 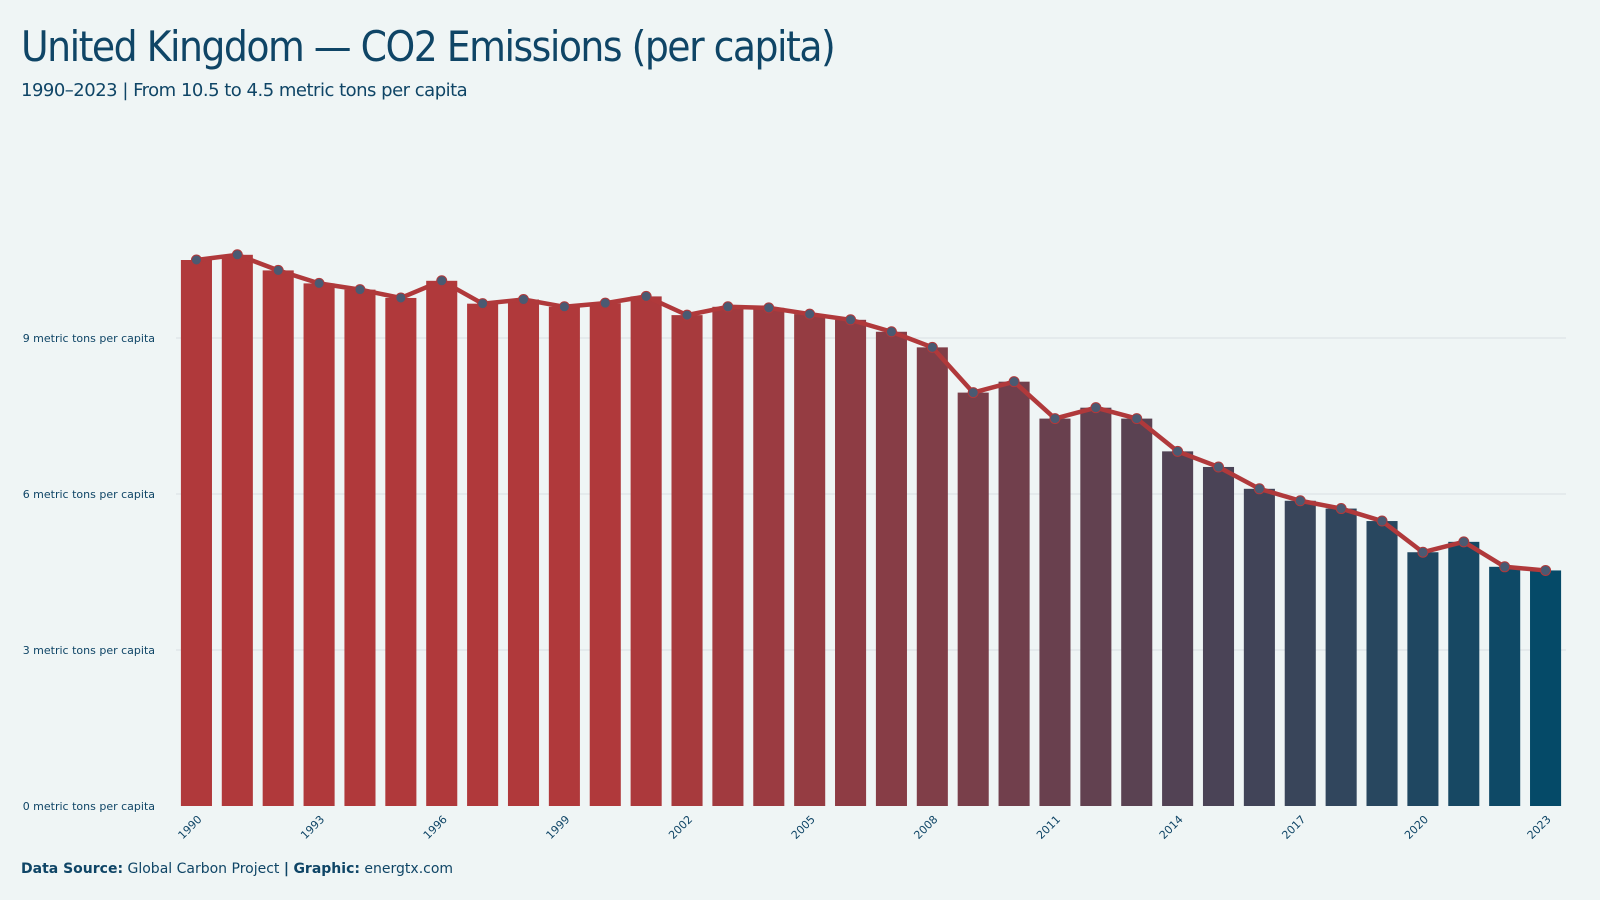 What do you see at coordinates (1171, 827) in the screenshot?
I see `x-tick-label: 2014` at bounding box center [1171, 827].